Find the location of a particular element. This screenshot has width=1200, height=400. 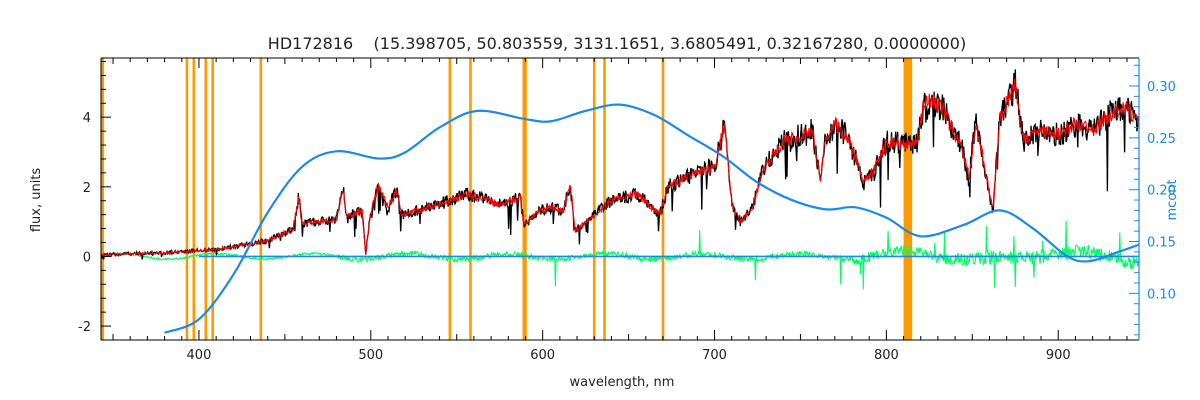

x-tick-label: 400 is located at coordinates (199, 355).